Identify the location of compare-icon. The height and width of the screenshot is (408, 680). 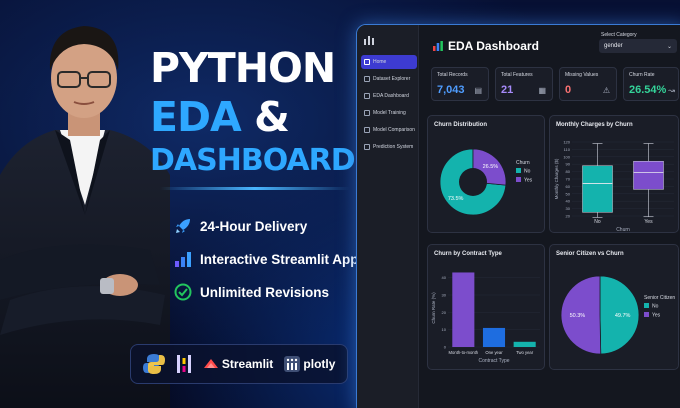
(367, 130).